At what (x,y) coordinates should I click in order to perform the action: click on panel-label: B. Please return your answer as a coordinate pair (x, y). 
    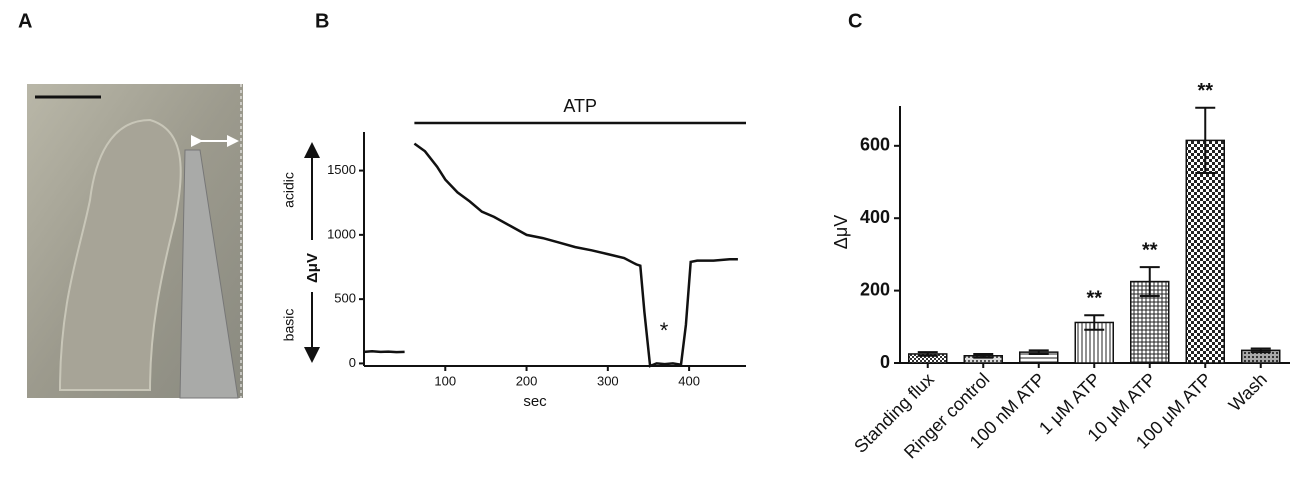
    Looking at the image, I should click on (322, 21).